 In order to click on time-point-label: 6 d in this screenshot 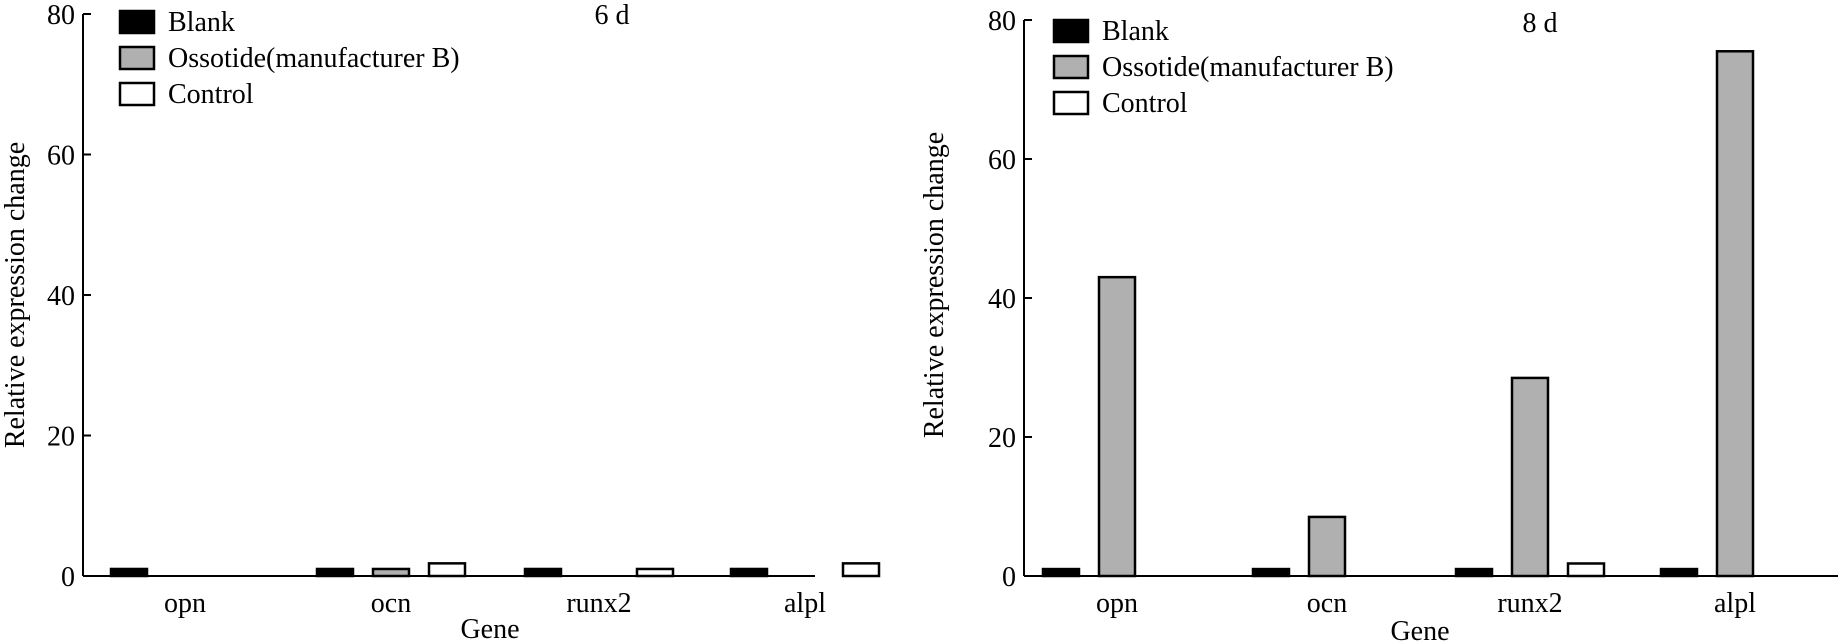, I will do `click(612, 15)`.